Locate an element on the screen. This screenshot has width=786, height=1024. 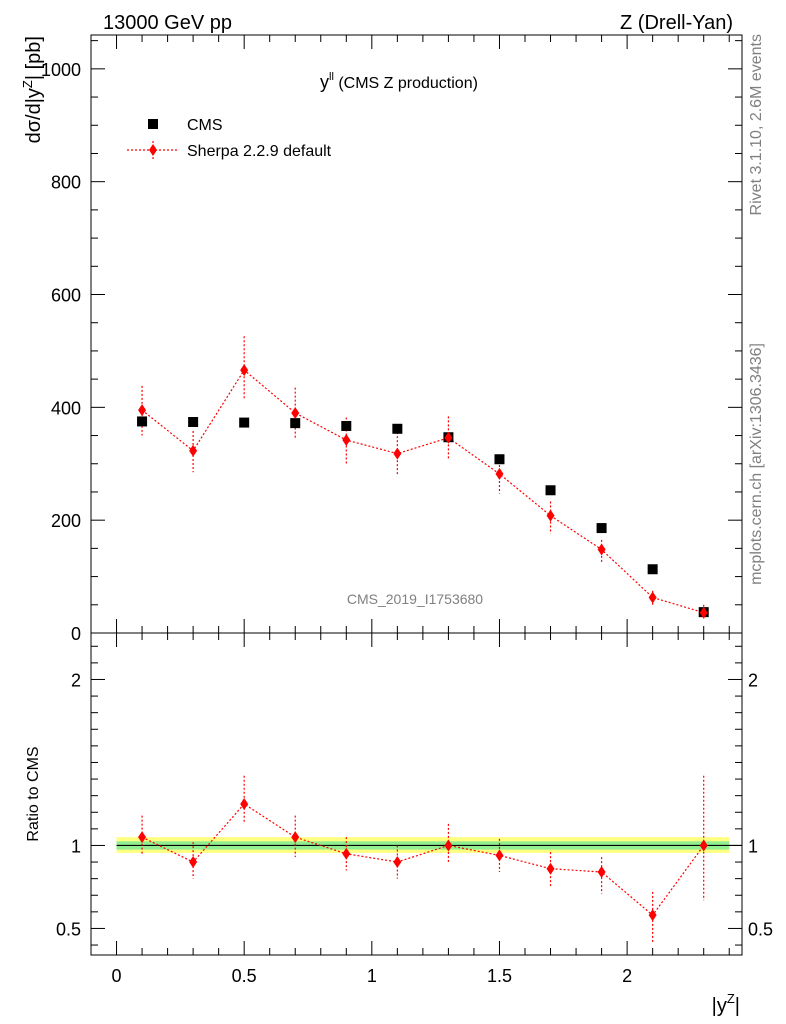
ratio-ytick-label: 2 is located at coordinates (76, 680).